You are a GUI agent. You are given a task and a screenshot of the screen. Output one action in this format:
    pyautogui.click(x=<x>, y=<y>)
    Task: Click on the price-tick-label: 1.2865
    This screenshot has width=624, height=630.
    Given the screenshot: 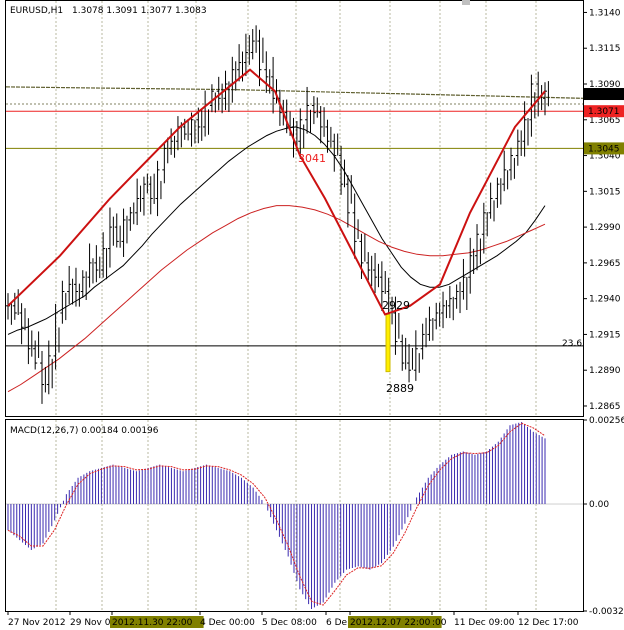 What is the action you would take?
    pyautogui.click(x=605, y=407)
    